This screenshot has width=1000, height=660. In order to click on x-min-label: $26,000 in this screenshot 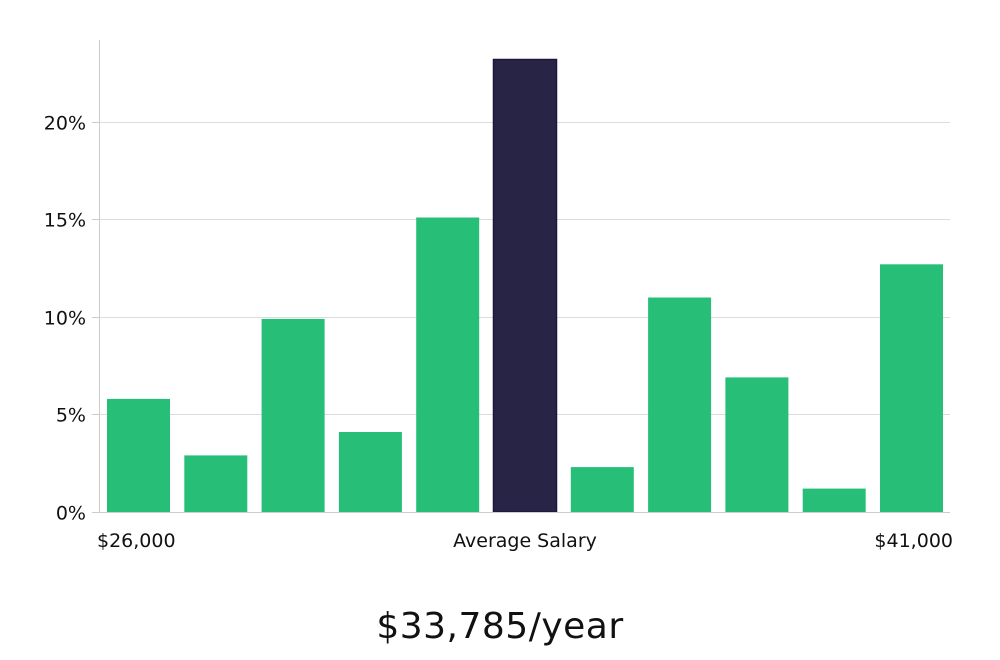, I will do `click(136, 541)`.